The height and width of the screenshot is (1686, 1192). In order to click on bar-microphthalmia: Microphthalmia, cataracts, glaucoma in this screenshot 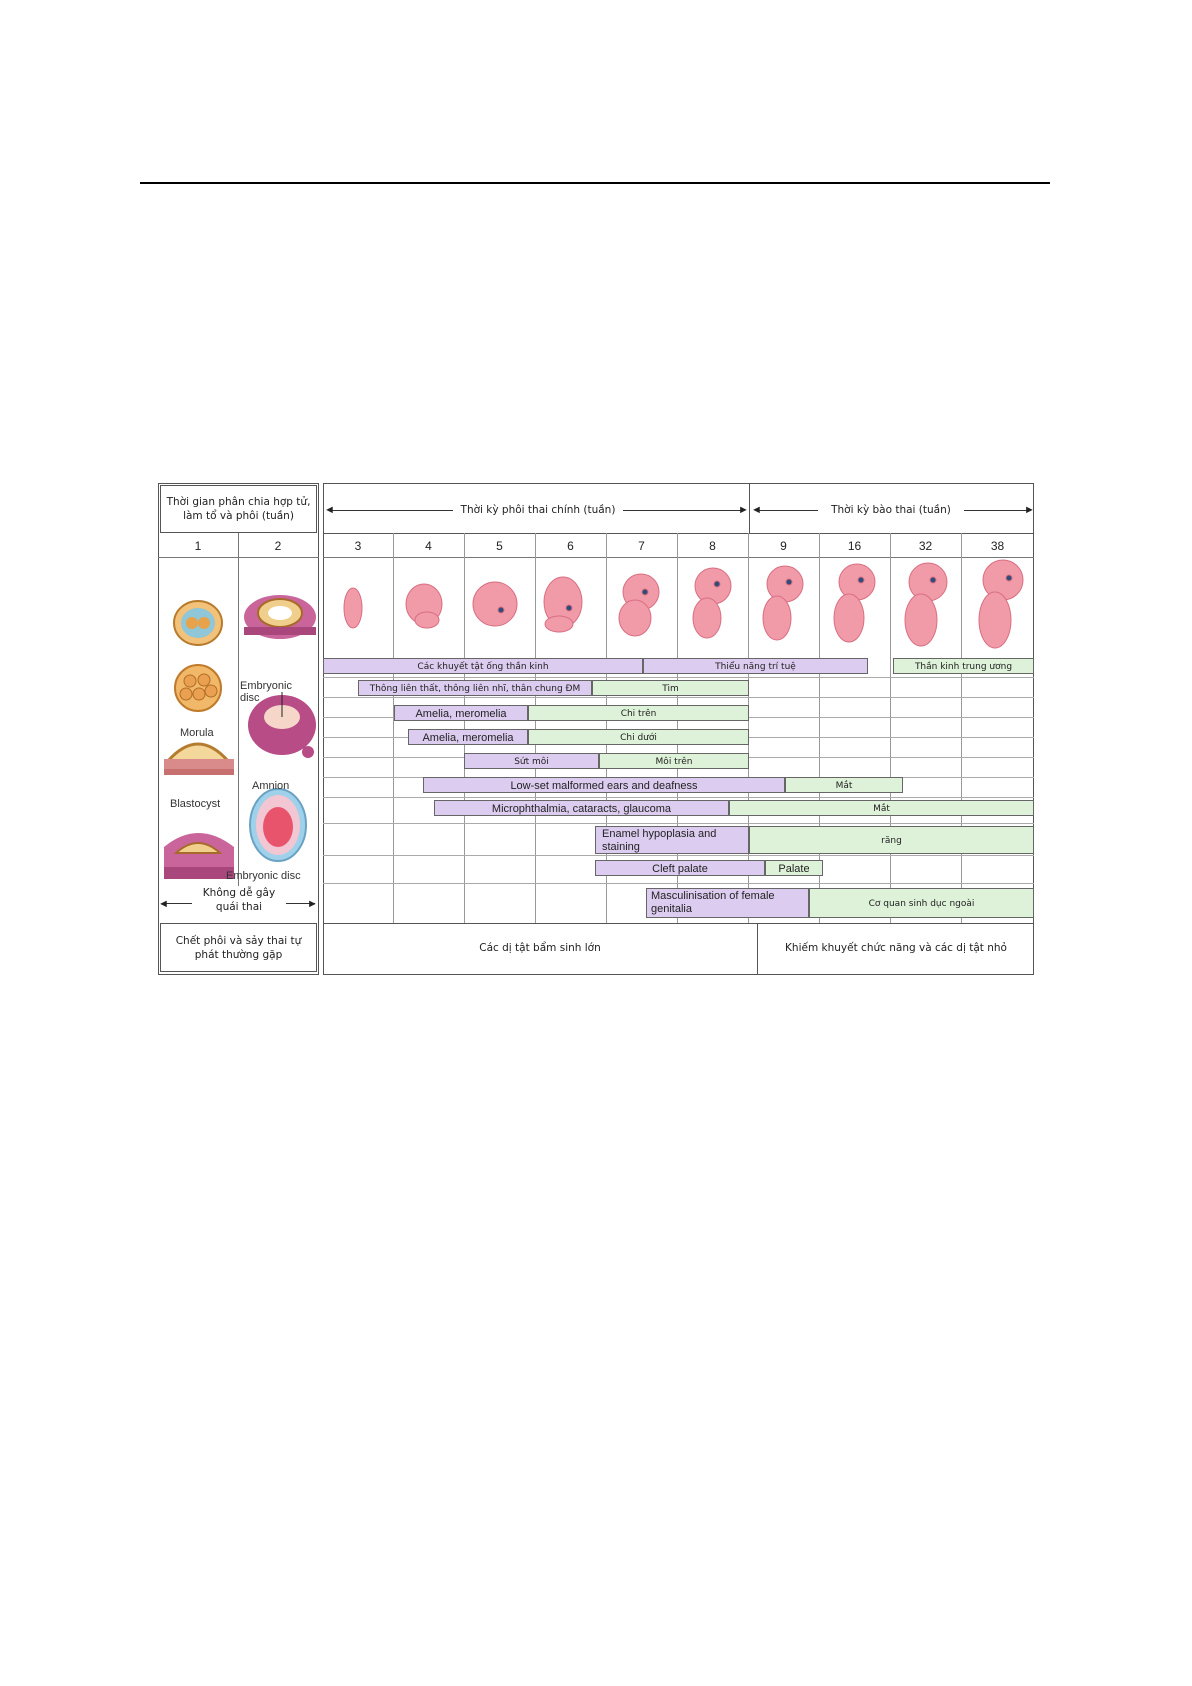, I will do `click(581, 808)`.